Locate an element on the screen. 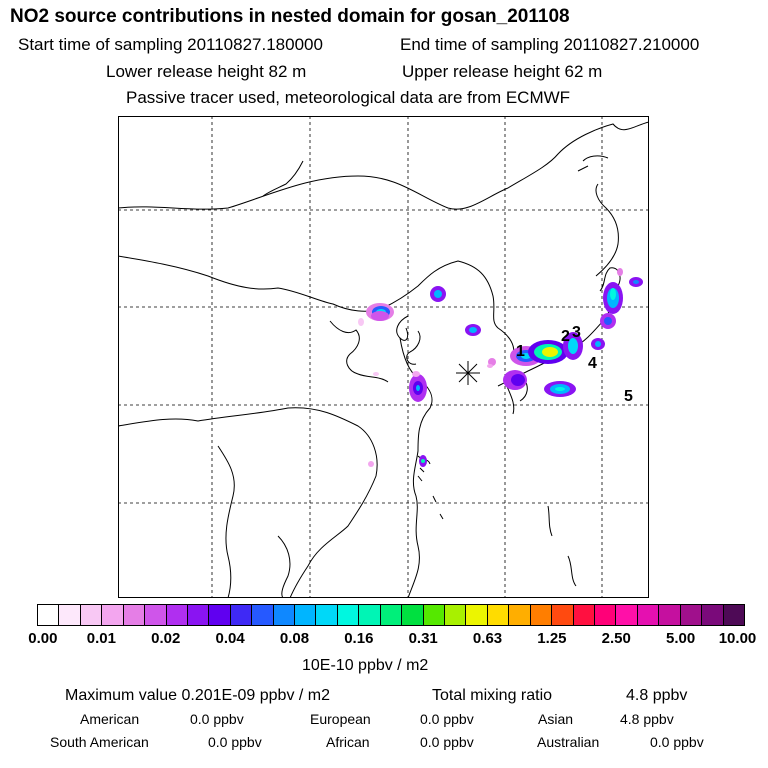  colorbar-tick-label: 0.02 is located at coordinates (166, 638).